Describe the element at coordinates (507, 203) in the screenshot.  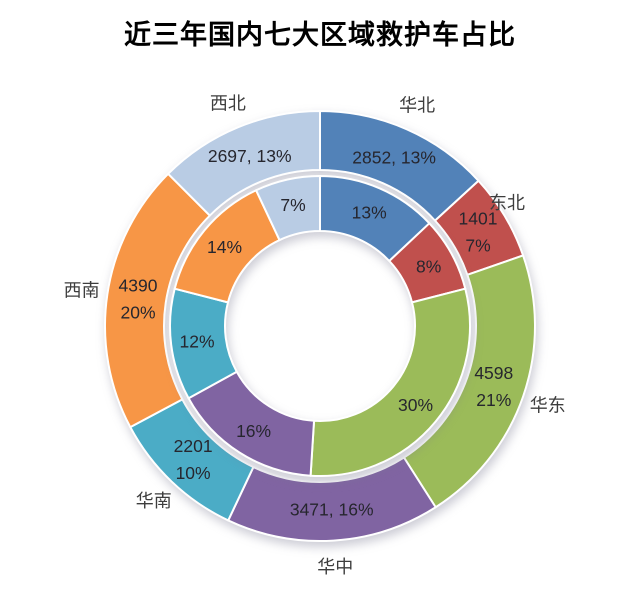
I see `region-name-dongbei: 东北` at that location.